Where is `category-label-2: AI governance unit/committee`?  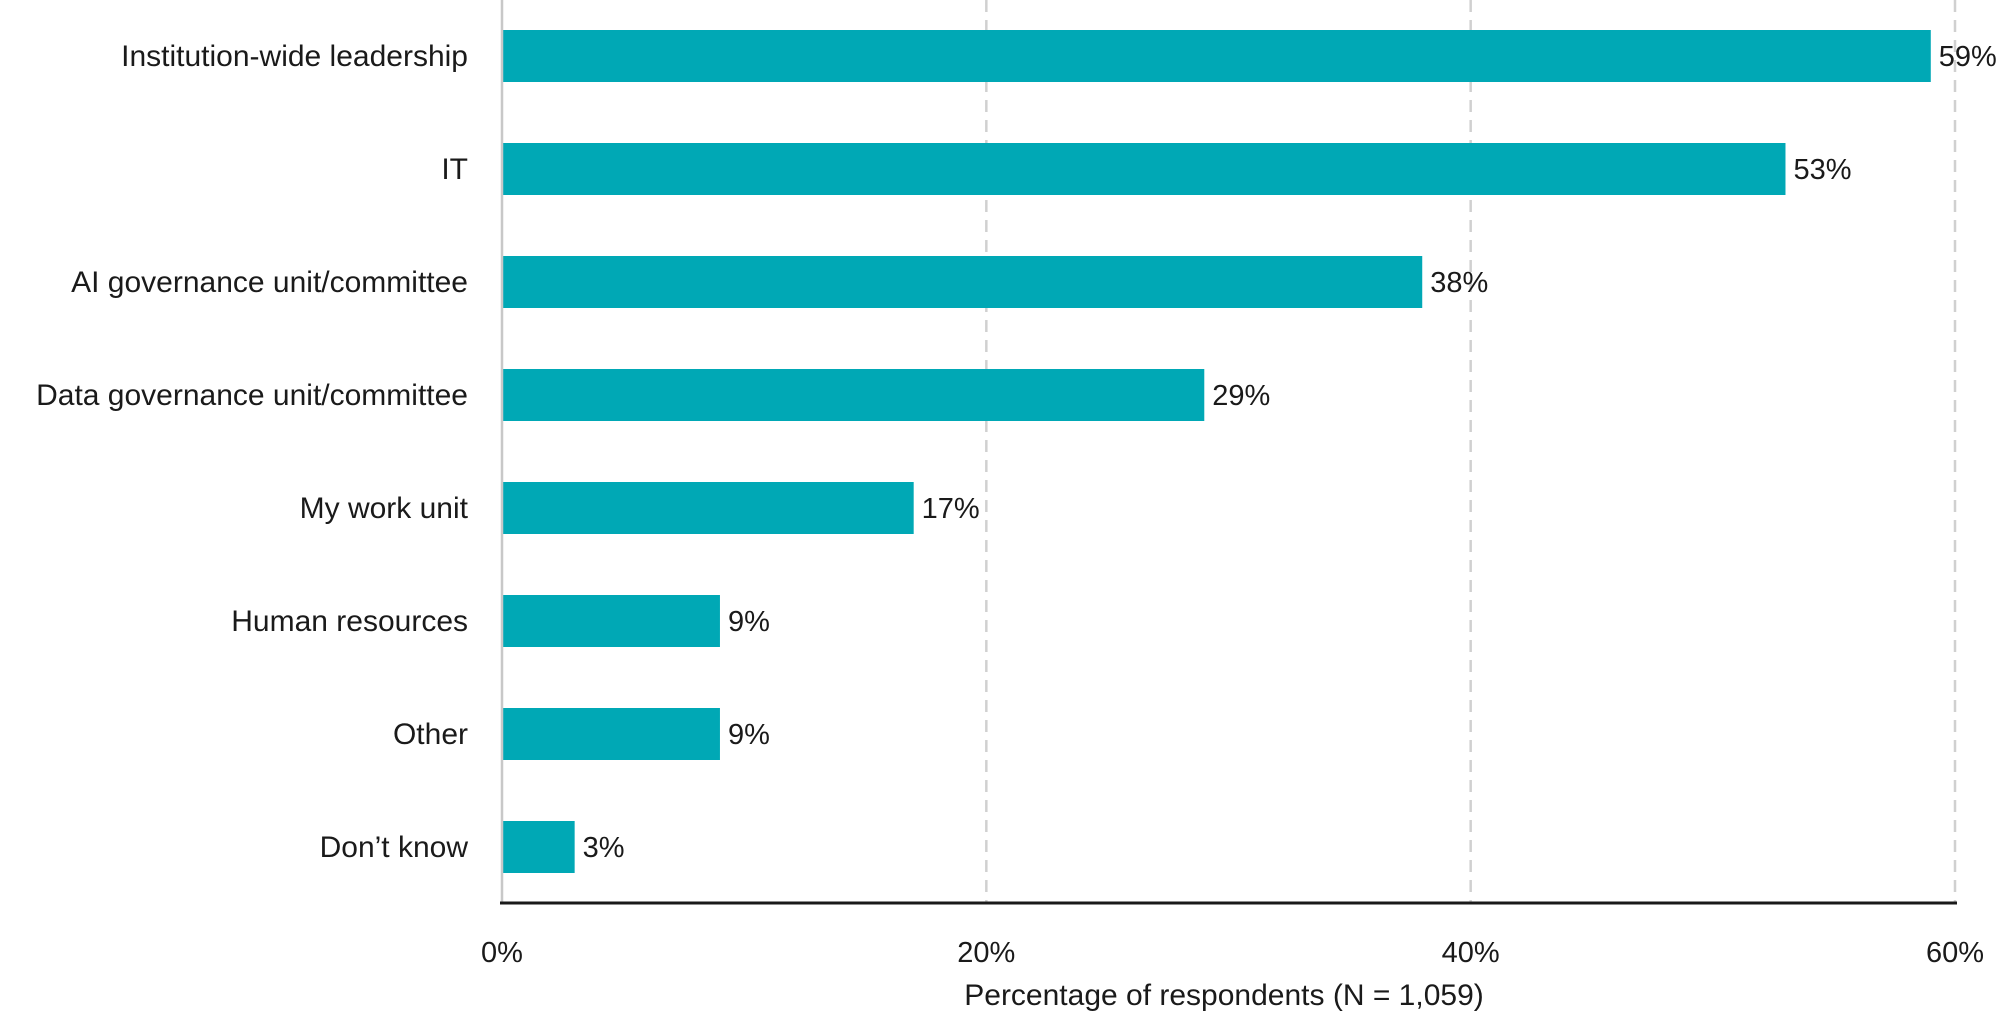 category-label-2: AI governance unit/committee is located at coordinates (269, 282).